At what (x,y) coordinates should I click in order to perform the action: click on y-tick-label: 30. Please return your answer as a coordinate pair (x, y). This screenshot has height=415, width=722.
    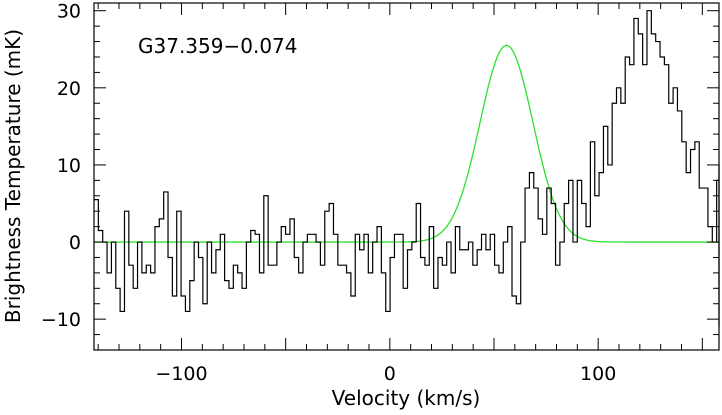
    Looking at the image, I should click on (69, 12).